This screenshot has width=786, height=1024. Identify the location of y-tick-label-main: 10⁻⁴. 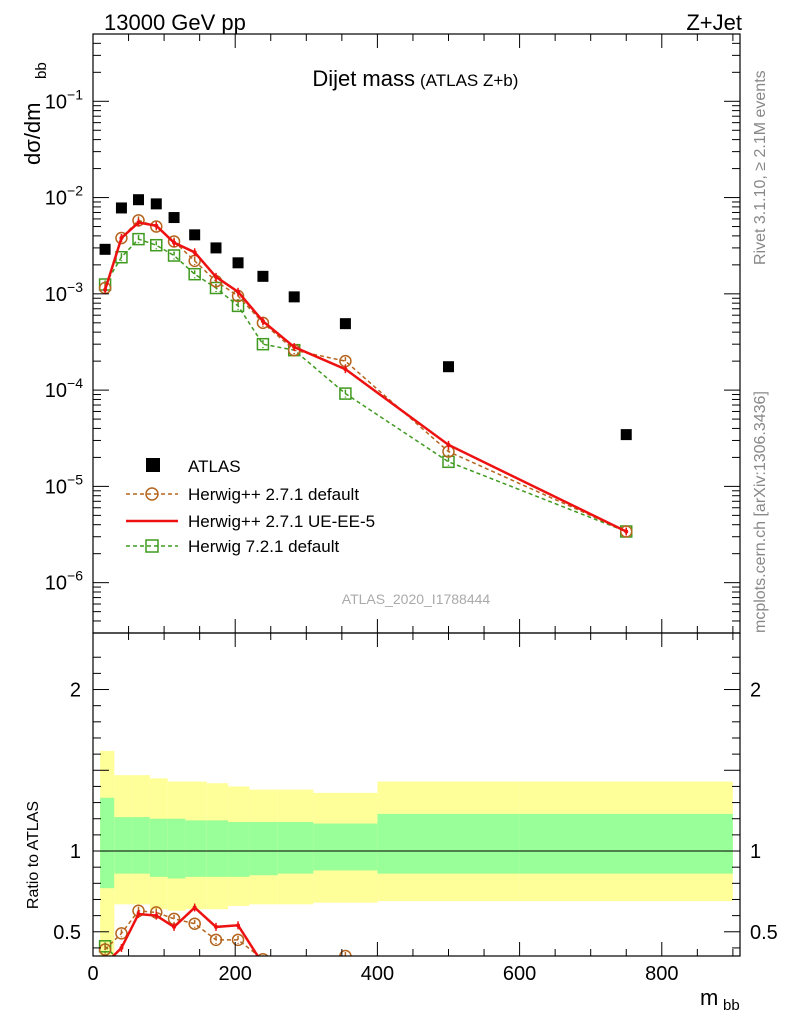
(64, 388).